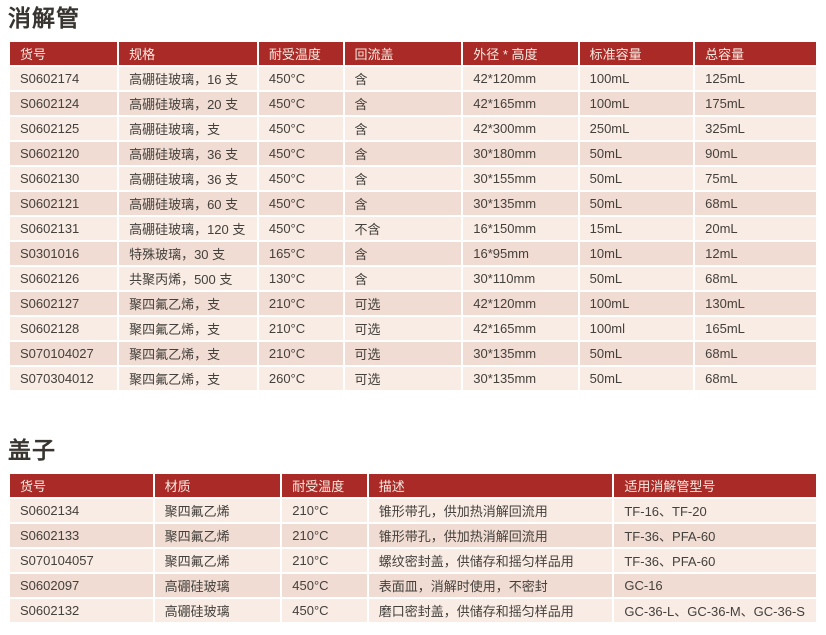  Describe the element at coordinates (324, 485) in the screenshot. I see `column-header: 耐受温度` at that location.